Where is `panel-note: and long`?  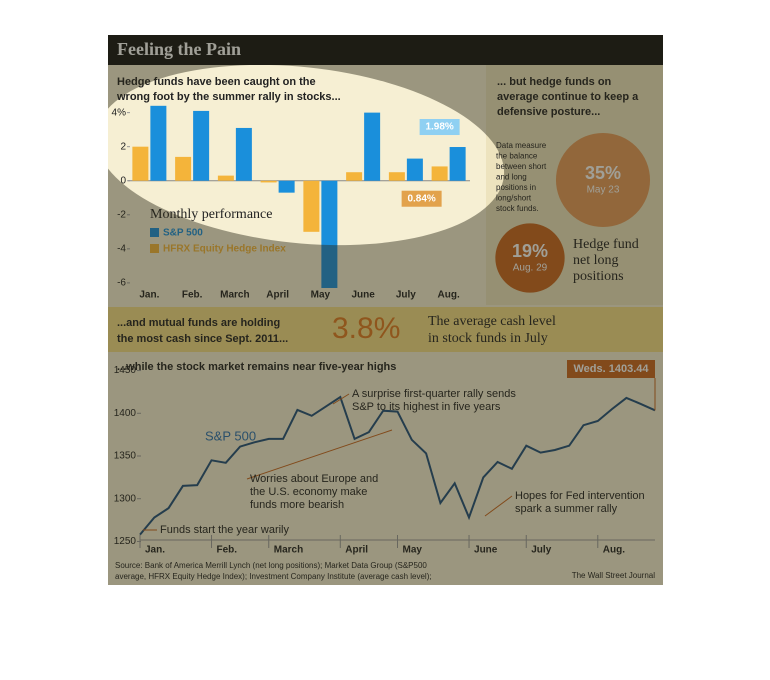
panel-note: and long is located at coordinates (511, 177).